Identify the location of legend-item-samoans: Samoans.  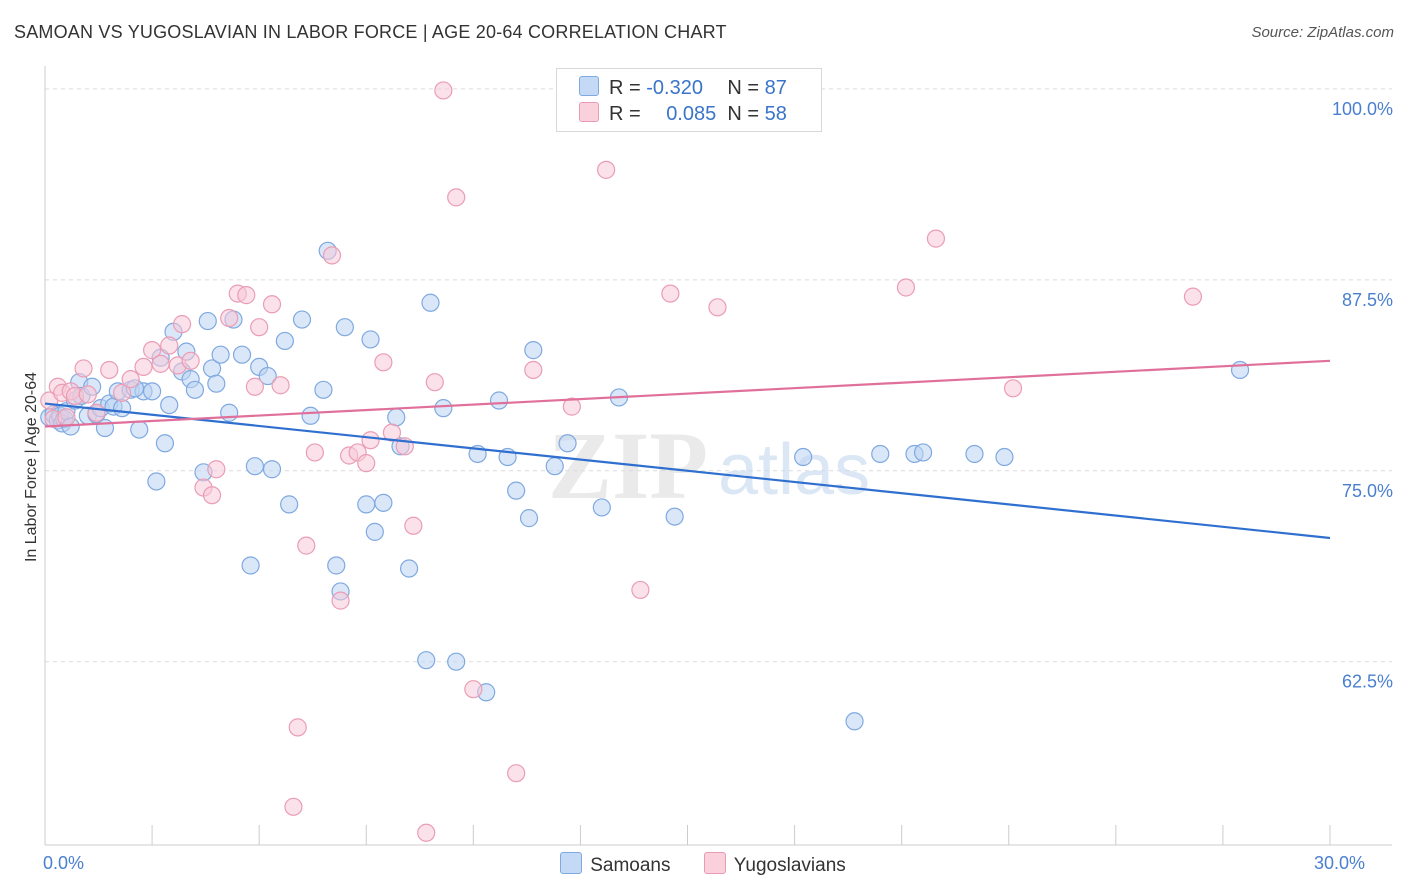
(615, 864).